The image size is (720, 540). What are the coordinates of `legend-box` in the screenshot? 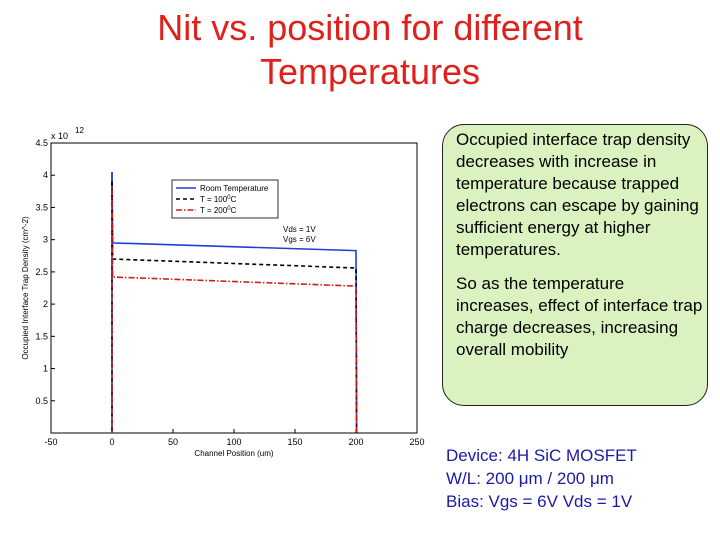 It's located at (225, 199).